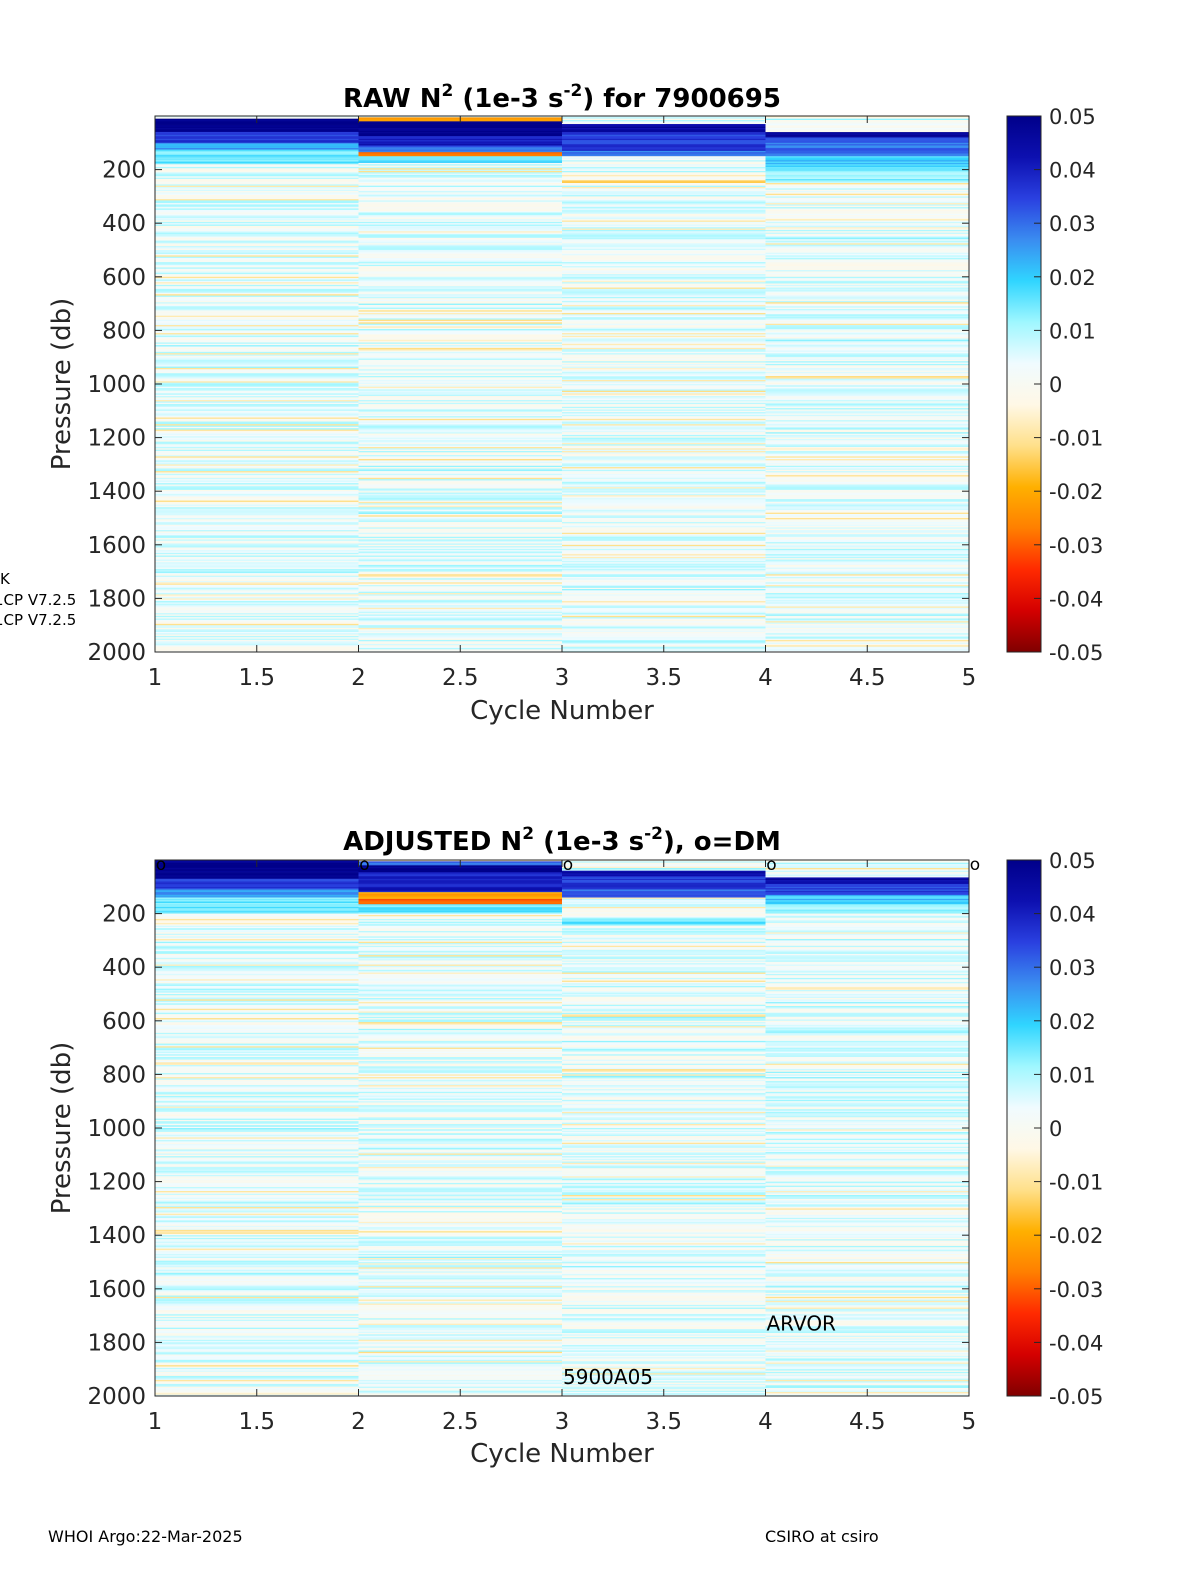 The image size is (1200, 1575). I want to click on title-text: ADJUSTED N, so click(432, 842).